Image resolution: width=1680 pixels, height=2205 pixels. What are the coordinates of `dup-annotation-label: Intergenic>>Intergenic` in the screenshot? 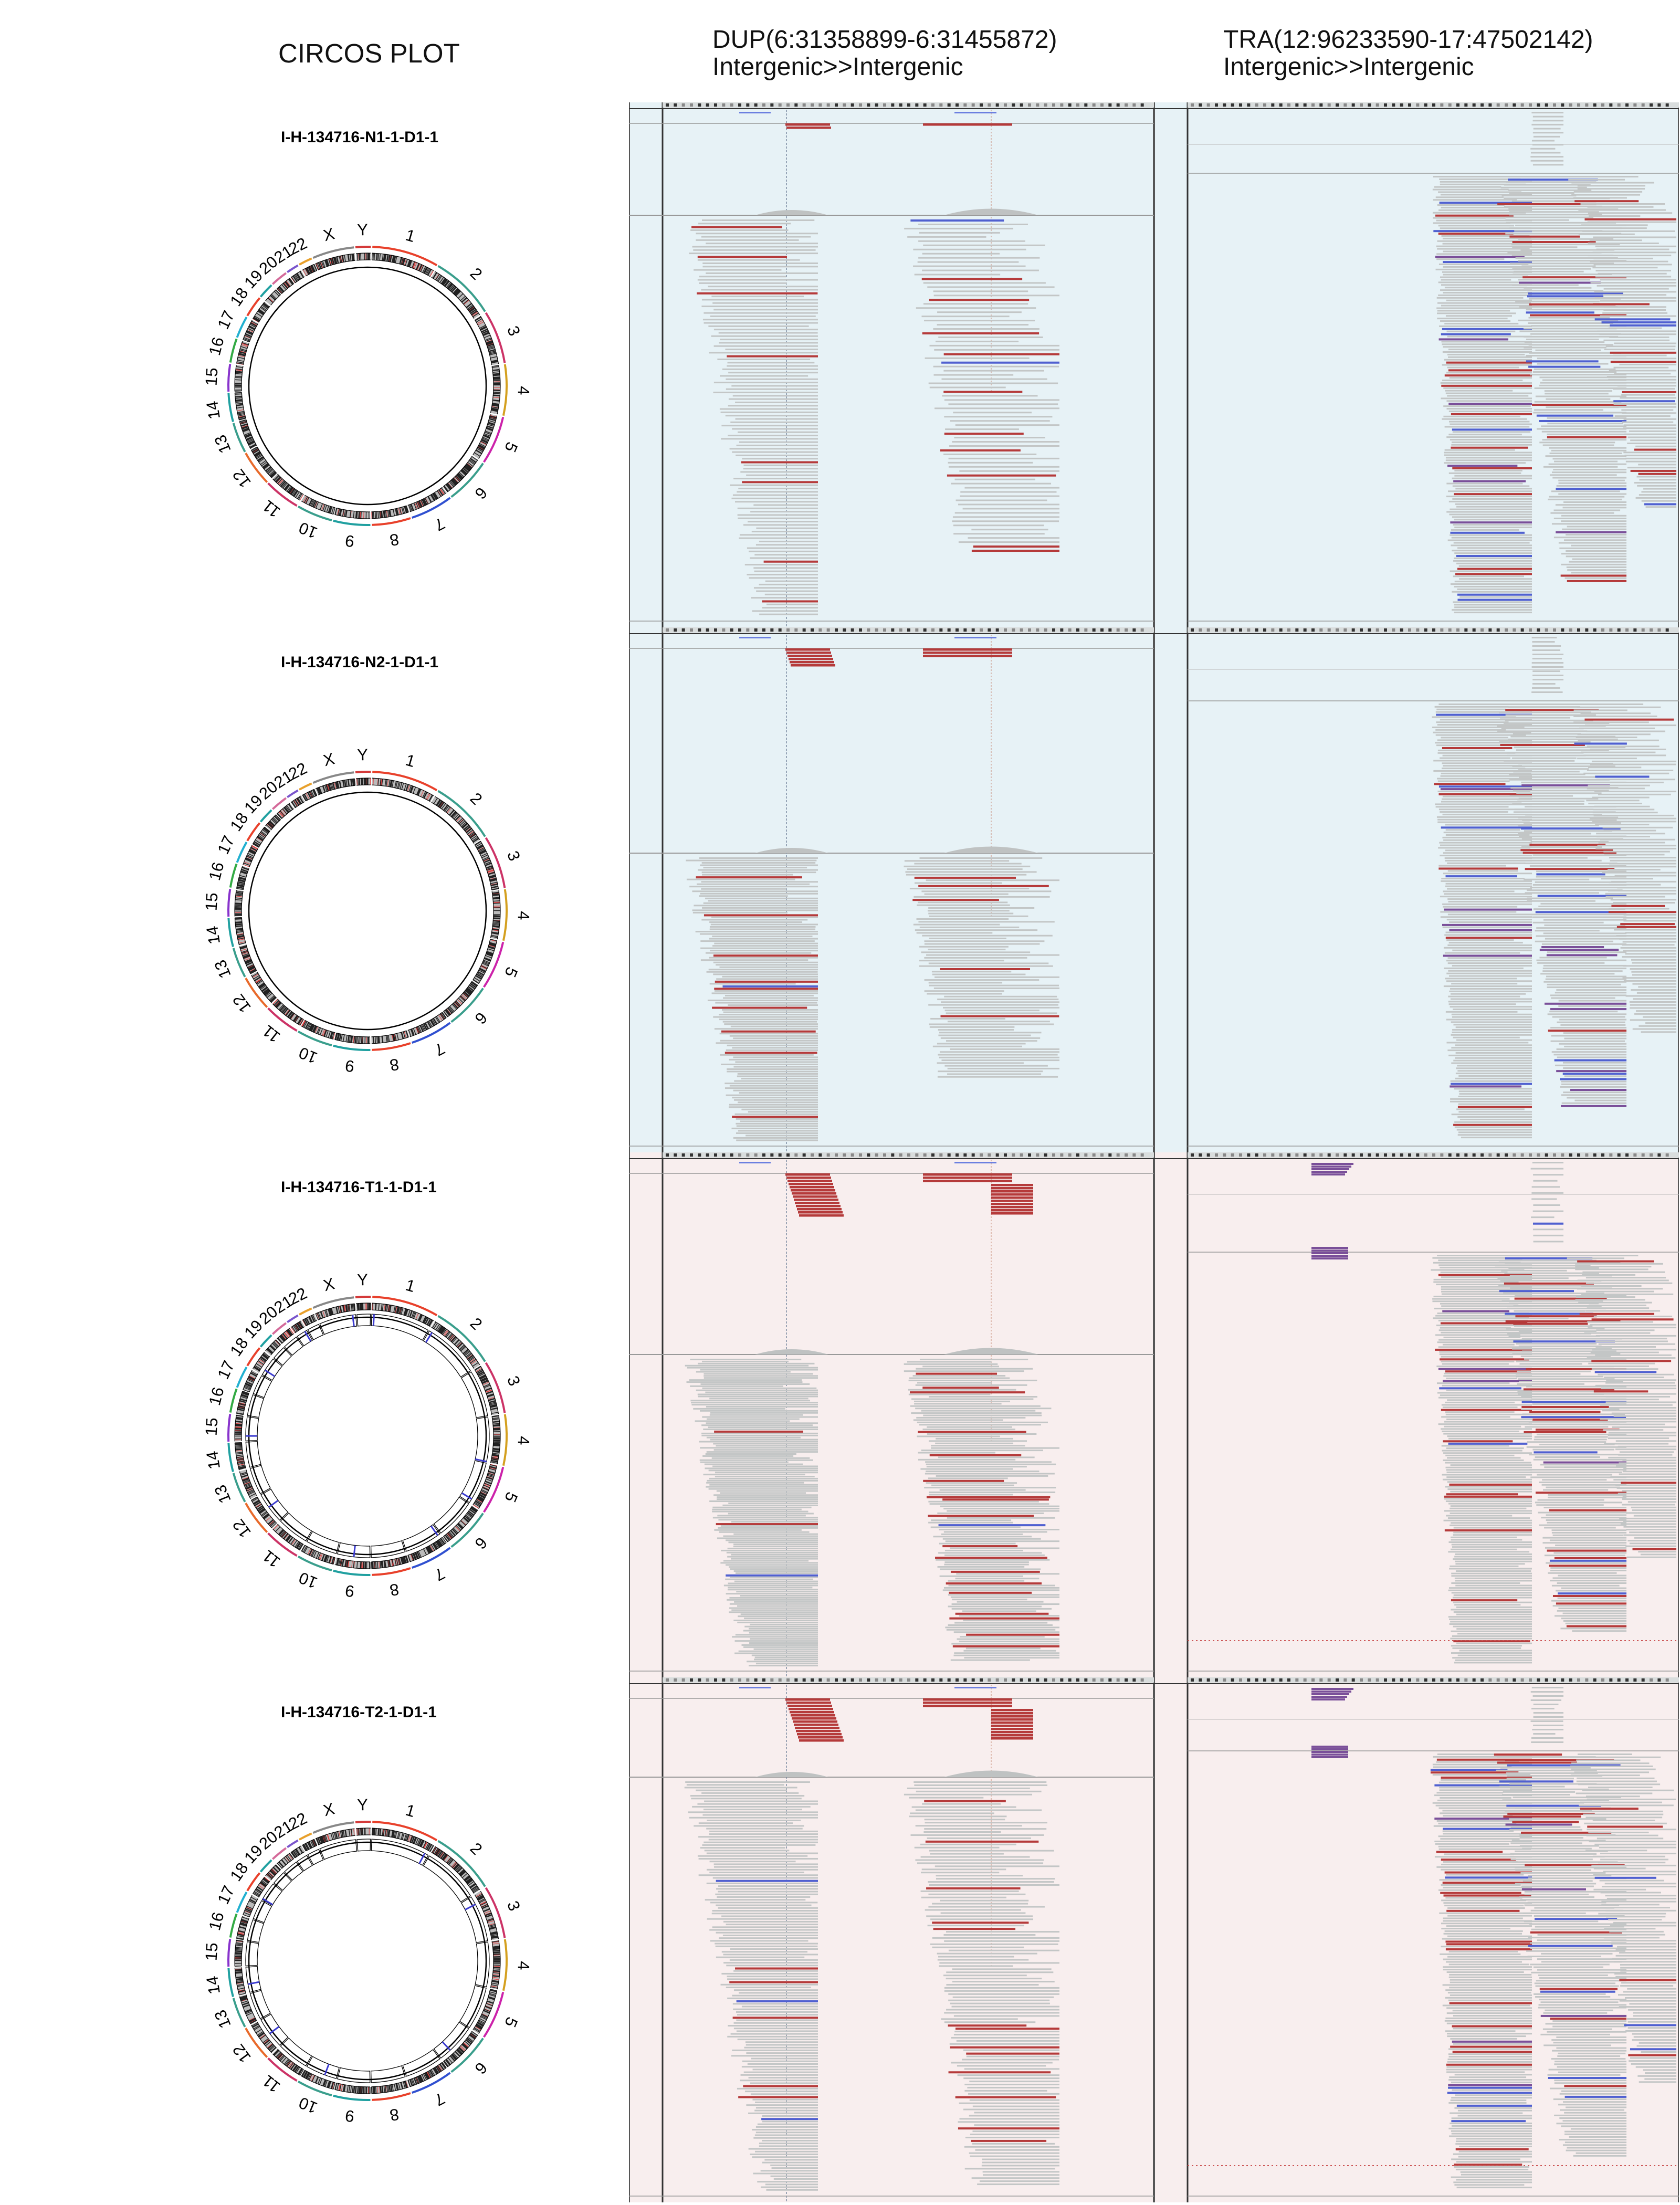 It's located at (837, 67).